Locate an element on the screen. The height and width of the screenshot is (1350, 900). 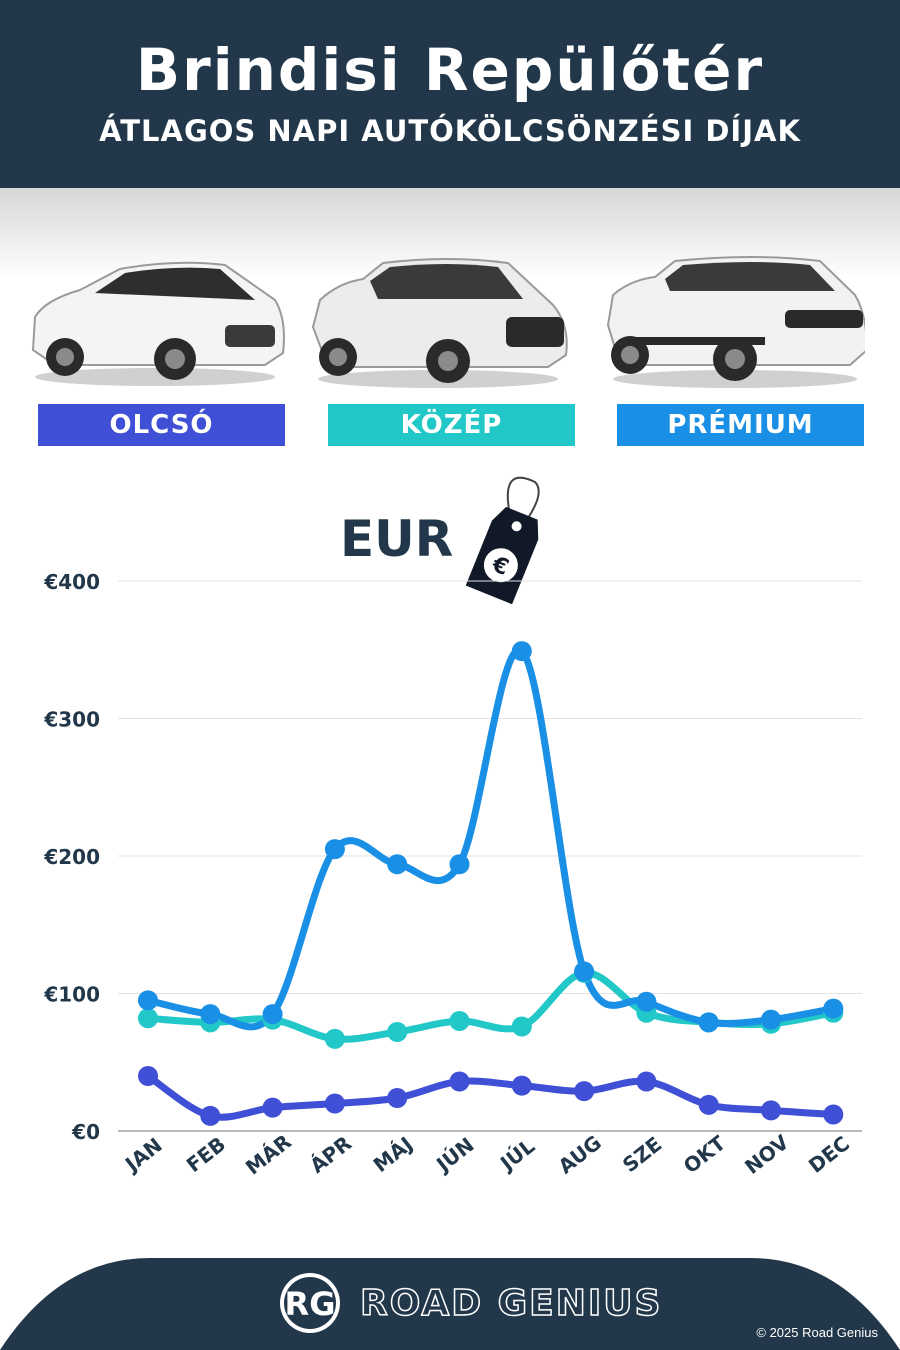
brand-name: ROAD GENIUS is located at coordinates (511, 1303).